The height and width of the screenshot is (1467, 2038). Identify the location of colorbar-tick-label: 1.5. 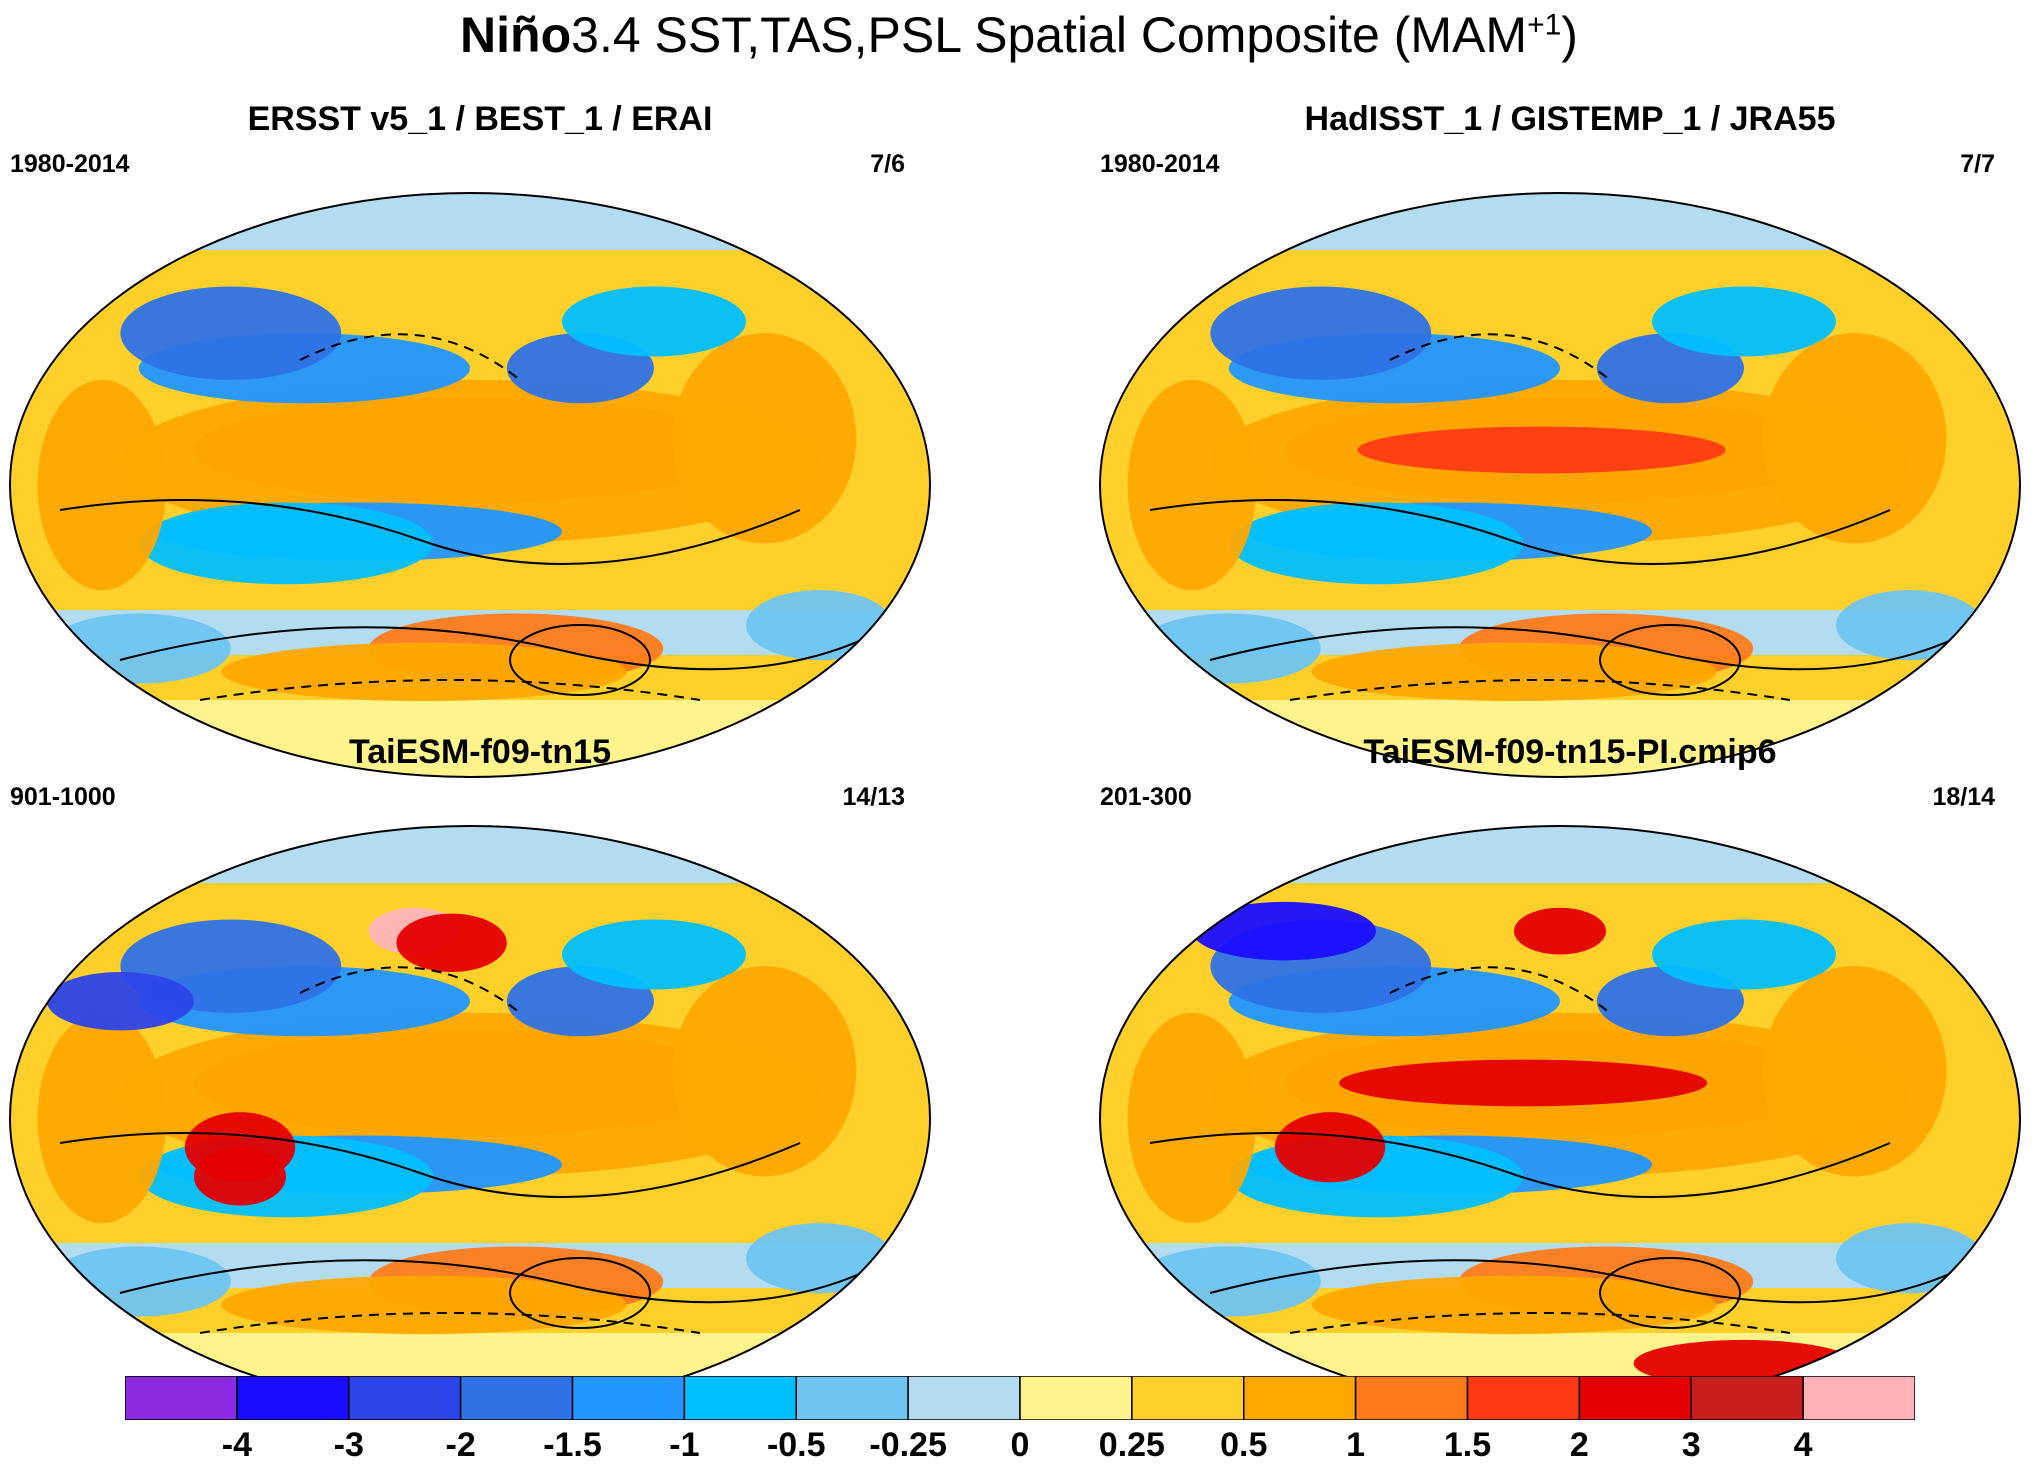
(1467, 1445).